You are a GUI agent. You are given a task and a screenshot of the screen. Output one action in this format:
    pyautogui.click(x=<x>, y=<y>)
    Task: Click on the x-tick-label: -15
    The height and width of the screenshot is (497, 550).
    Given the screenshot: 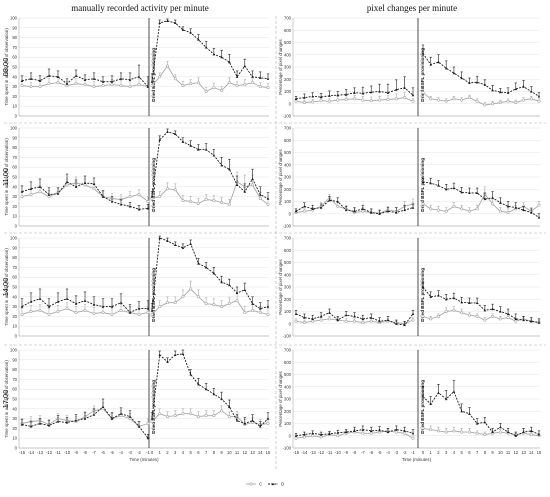 What is the action you would take?
    pyautogui.click(x=22, y=452)
    